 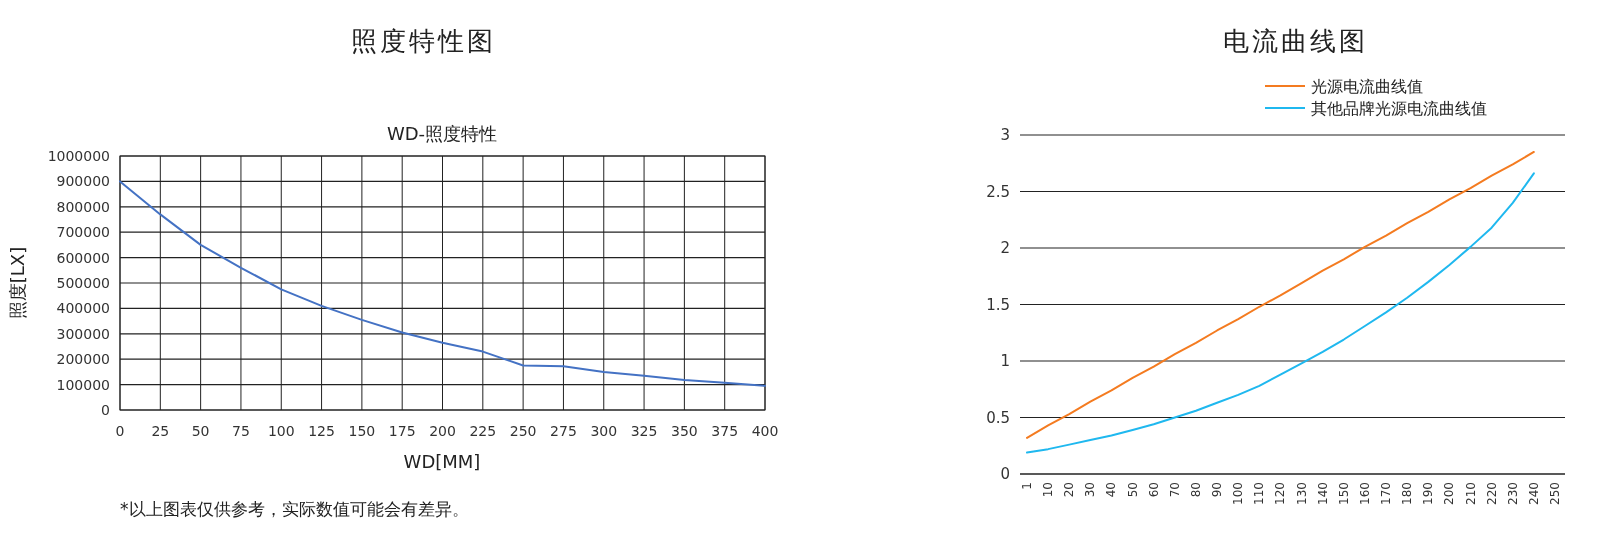 What do you see at coordinates (321, 431) in the screenshot?
I see `x-tick-label: 125` at bounding box center [321, 431].